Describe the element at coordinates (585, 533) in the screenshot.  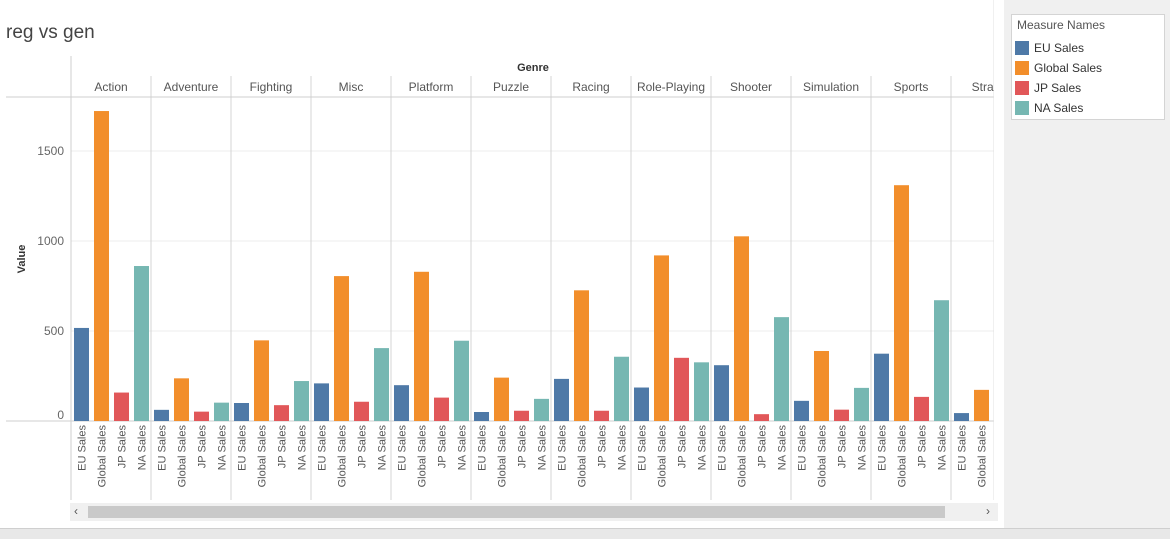
I see `sheet-tab-strip` at that location.